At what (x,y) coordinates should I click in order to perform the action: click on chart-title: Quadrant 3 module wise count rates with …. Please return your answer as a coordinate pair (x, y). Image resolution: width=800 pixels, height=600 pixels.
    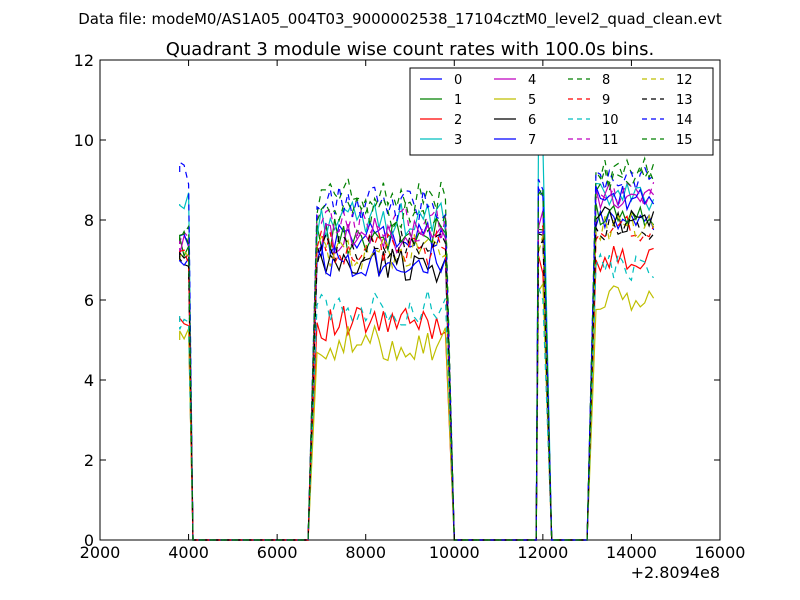
    Looking at the image, I should click on (410, 49).